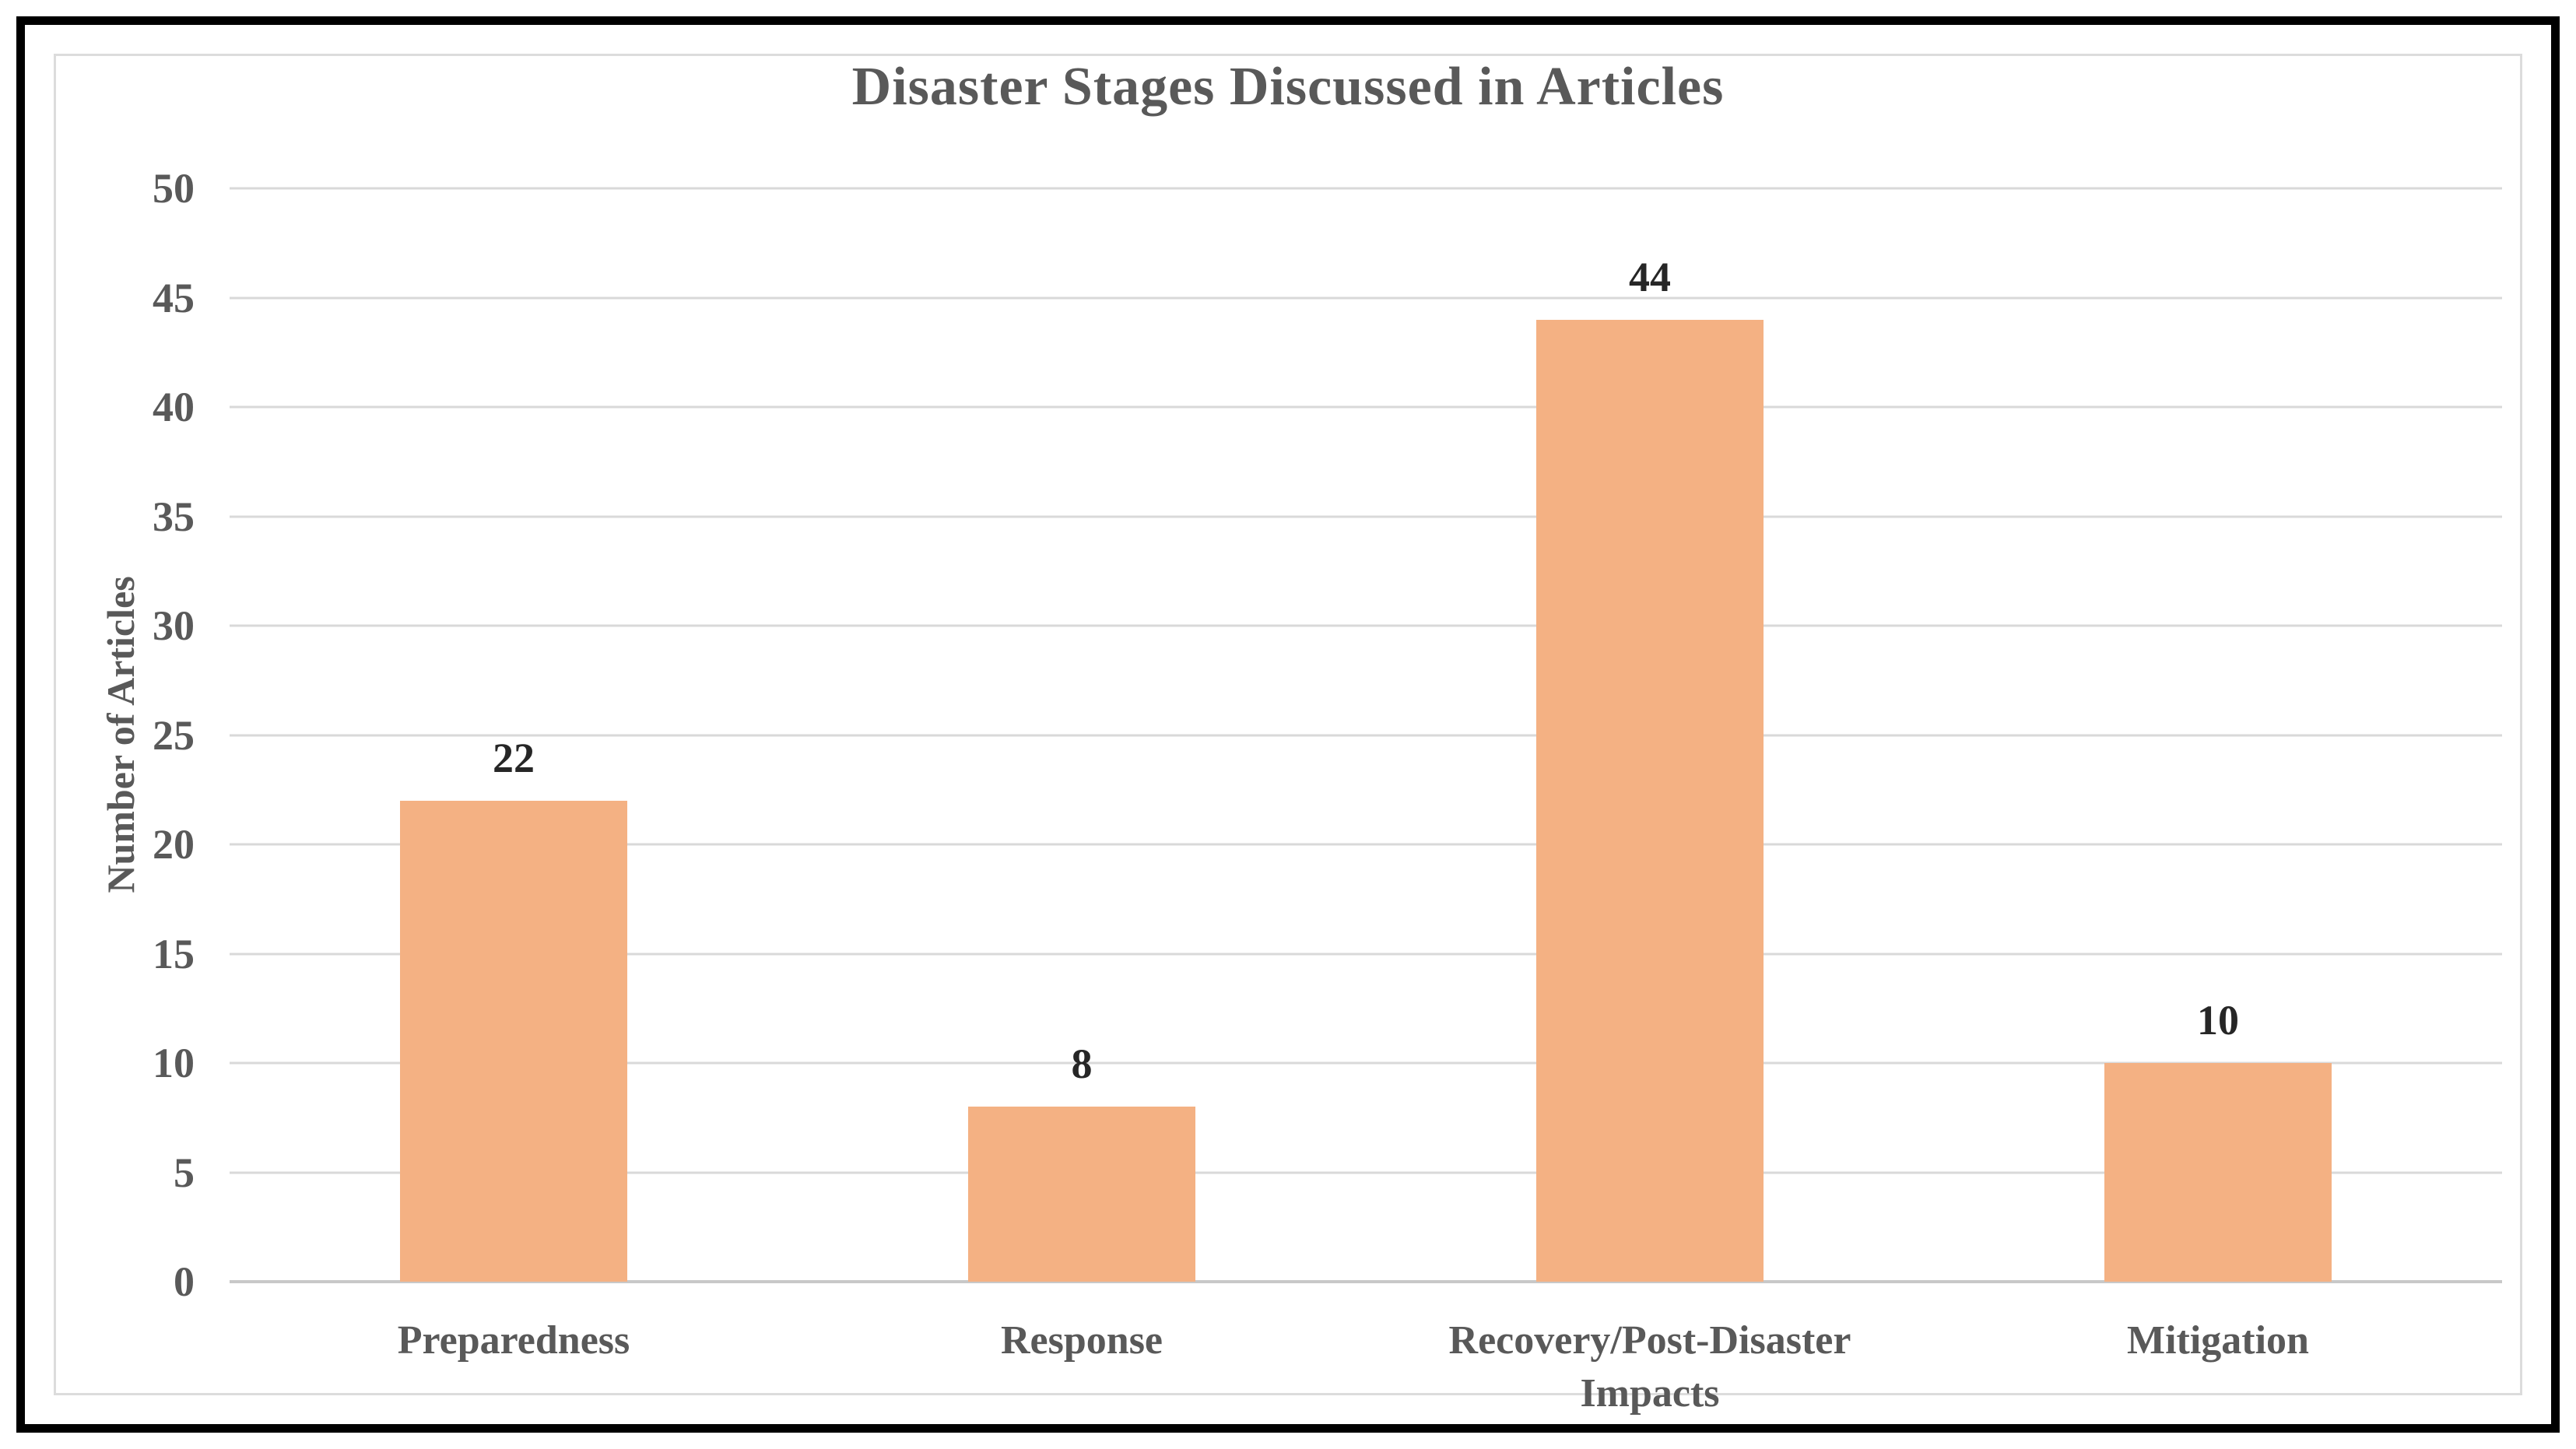 The image size is (2576, 1449). I want to click on x-axis-category-label: Preparedness, so click(514, 1340).